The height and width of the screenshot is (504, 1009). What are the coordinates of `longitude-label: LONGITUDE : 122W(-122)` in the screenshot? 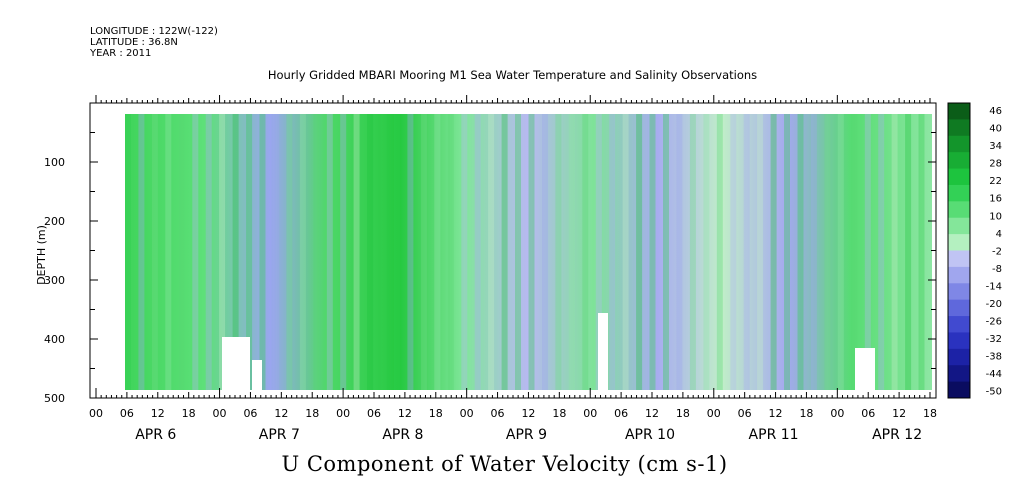 It's located at (154, 31).